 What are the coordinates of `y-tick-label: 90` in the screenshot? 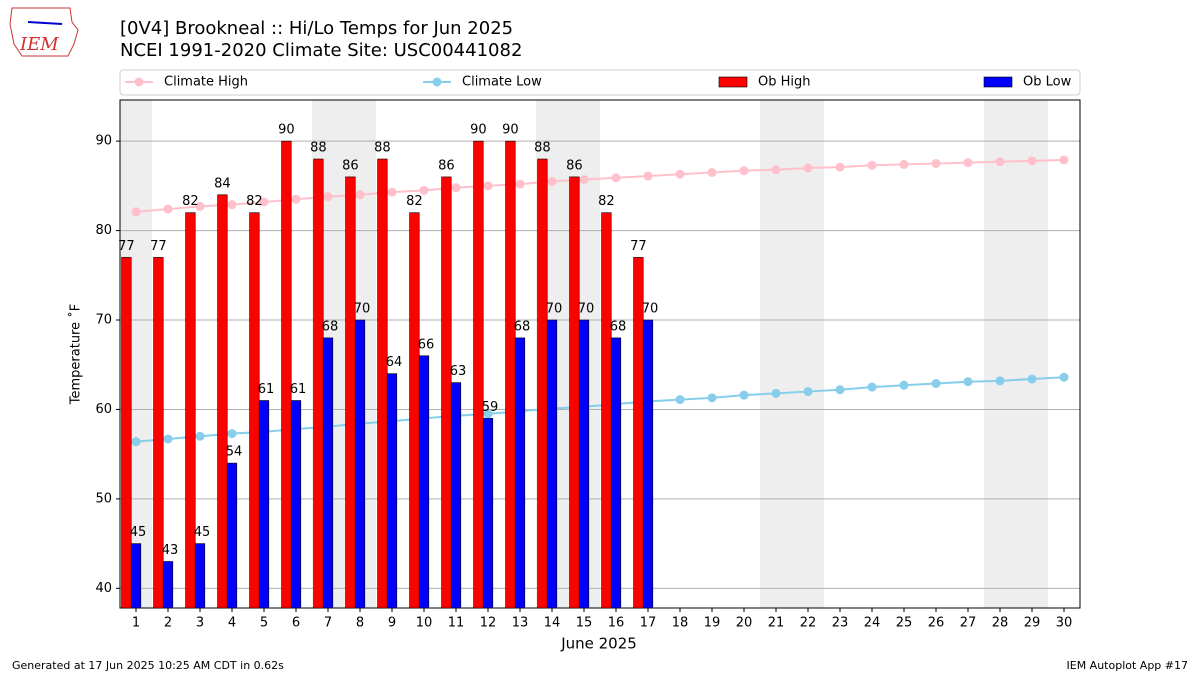 It's located at (103, 141).